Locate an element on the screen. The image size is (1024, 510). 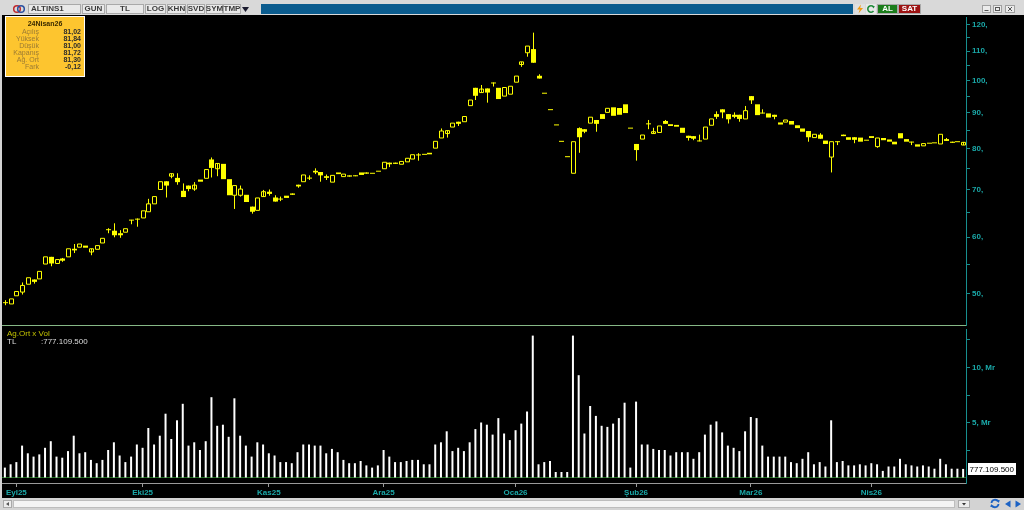
chart-title: ALTINS1 is located at coordinates (47, 8).